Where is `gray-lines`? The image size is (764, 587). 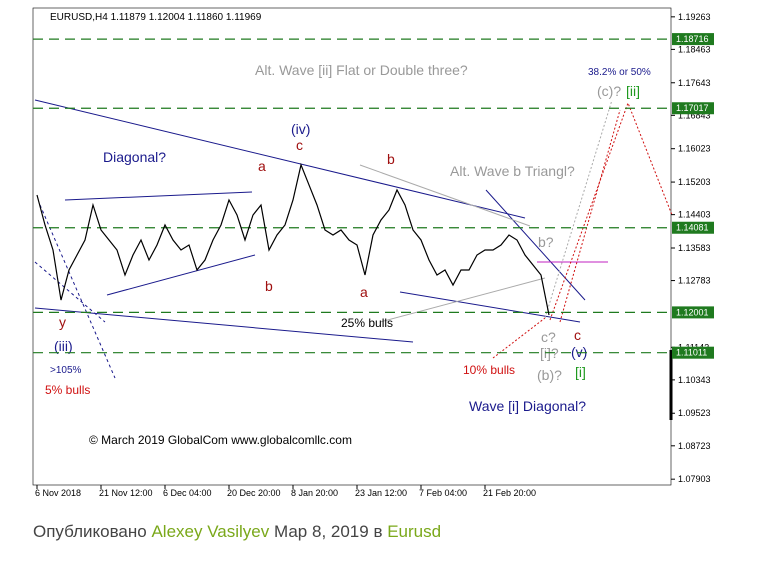 gray-lines is located at coordinates (486, 211).